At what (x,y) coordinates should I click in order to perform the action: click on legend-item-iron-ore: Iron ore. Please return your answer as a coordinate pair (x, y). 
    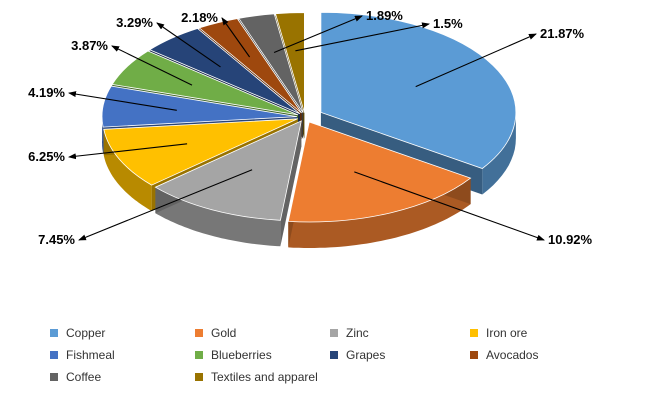
    Looking at the image, I should click on (499, 333).